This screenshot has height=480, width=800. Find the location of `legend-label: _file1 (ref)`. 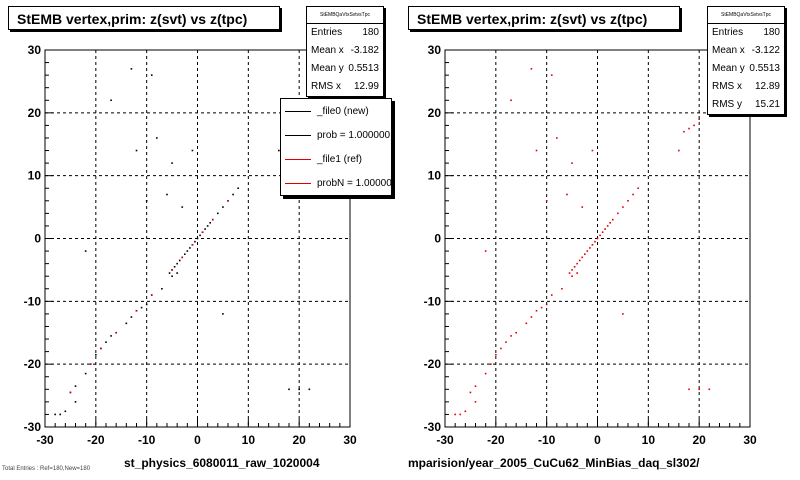

legend-label: _file1 (ref) is located at coordinates (340, 159).